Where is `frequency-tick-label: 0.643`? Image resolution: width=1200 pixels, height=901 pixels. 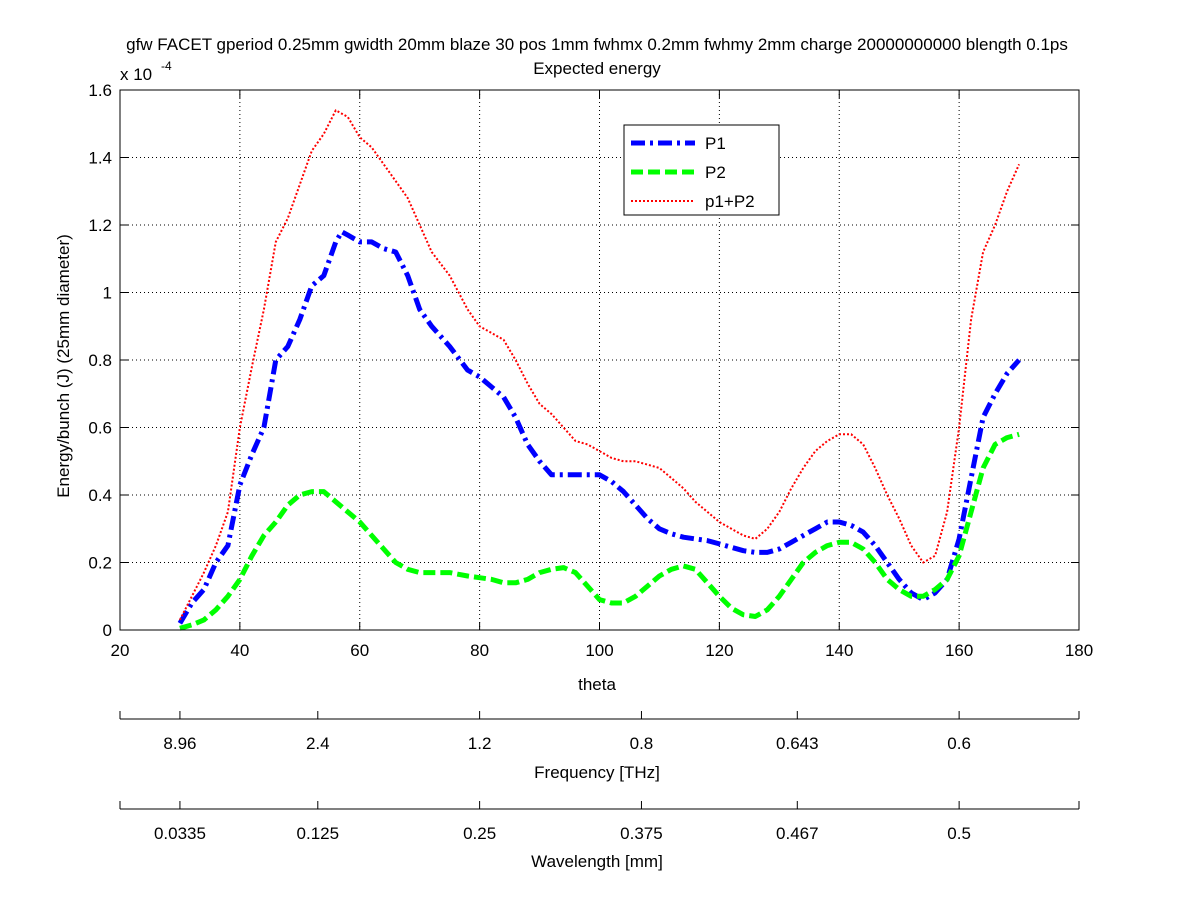 frequency-tick-label: 0.643 is located at coordinates (797, 743).